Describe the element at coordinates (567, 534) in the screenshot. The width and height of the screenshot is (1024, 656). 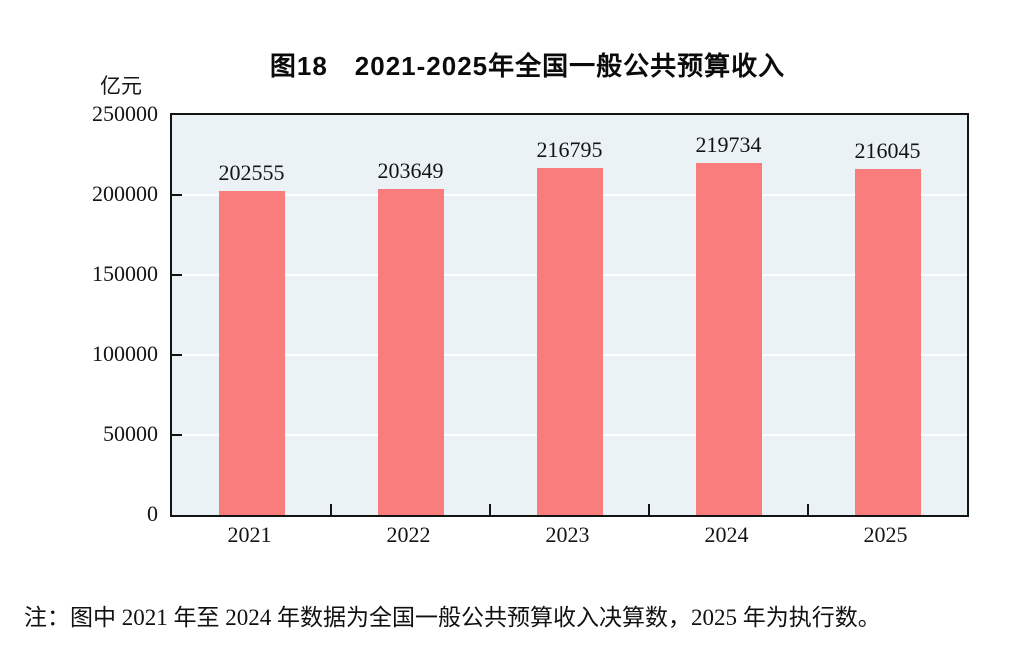
I see `x-axis-label-2023: 2023` at that location.